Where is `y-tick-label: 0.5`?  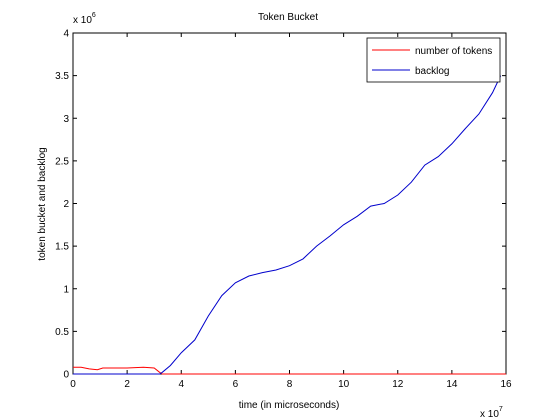
y-tick-label: 0.5 is located at coordinates (62, 332).